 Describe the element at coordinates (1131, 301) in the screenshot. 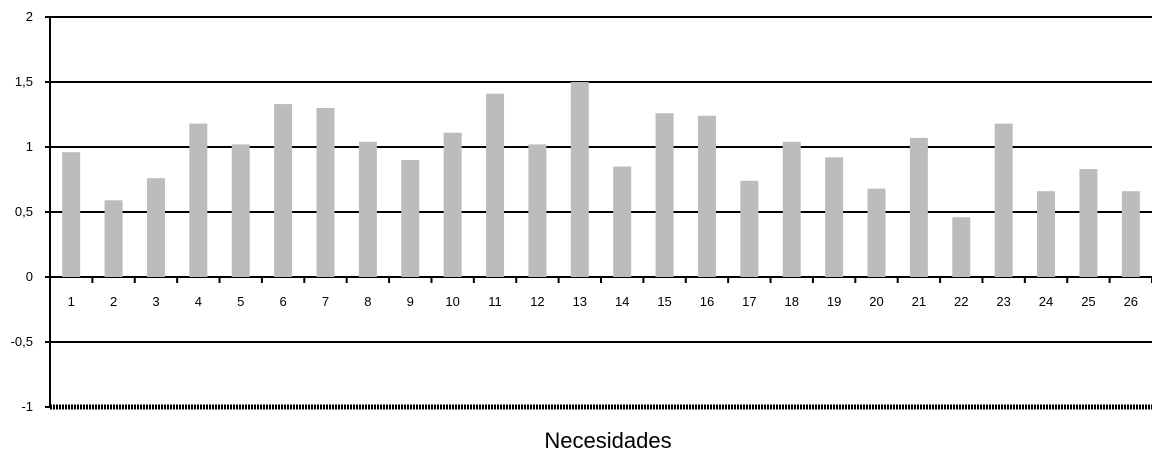

I see `x-tick-label: 26` at that location.